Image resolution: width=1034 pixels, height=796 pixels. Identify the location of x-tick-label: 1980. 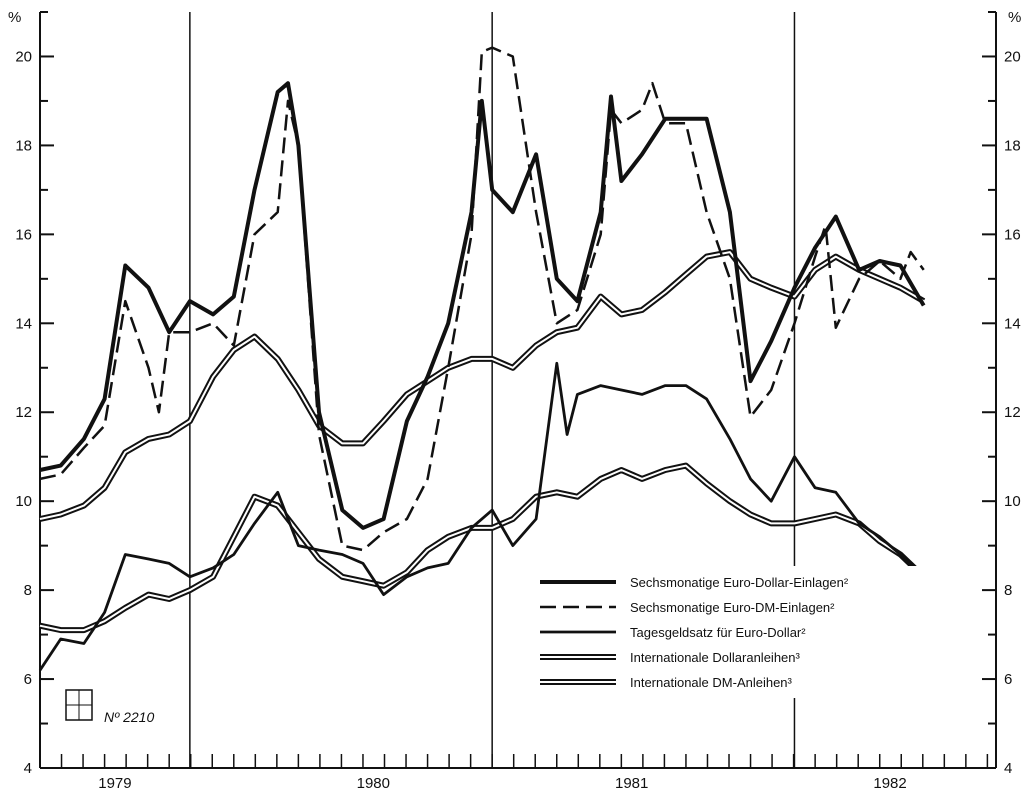
(373, 783).